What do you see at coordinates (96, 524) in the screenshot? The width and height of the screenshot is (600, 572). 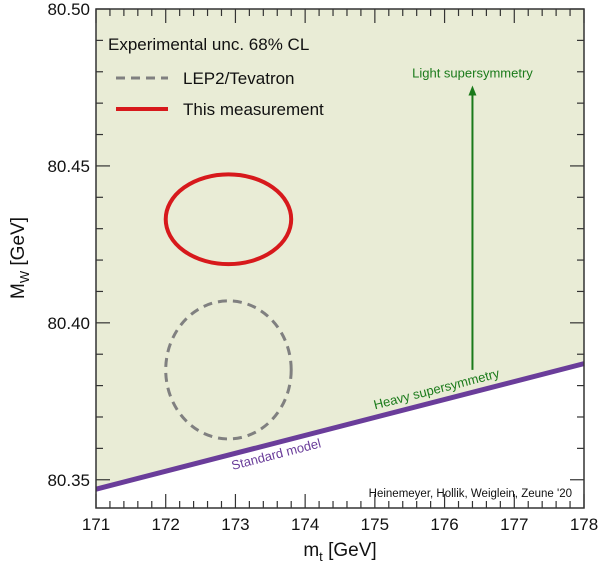 I see `x-tick-label: 171` at bounding box center [96, 524].